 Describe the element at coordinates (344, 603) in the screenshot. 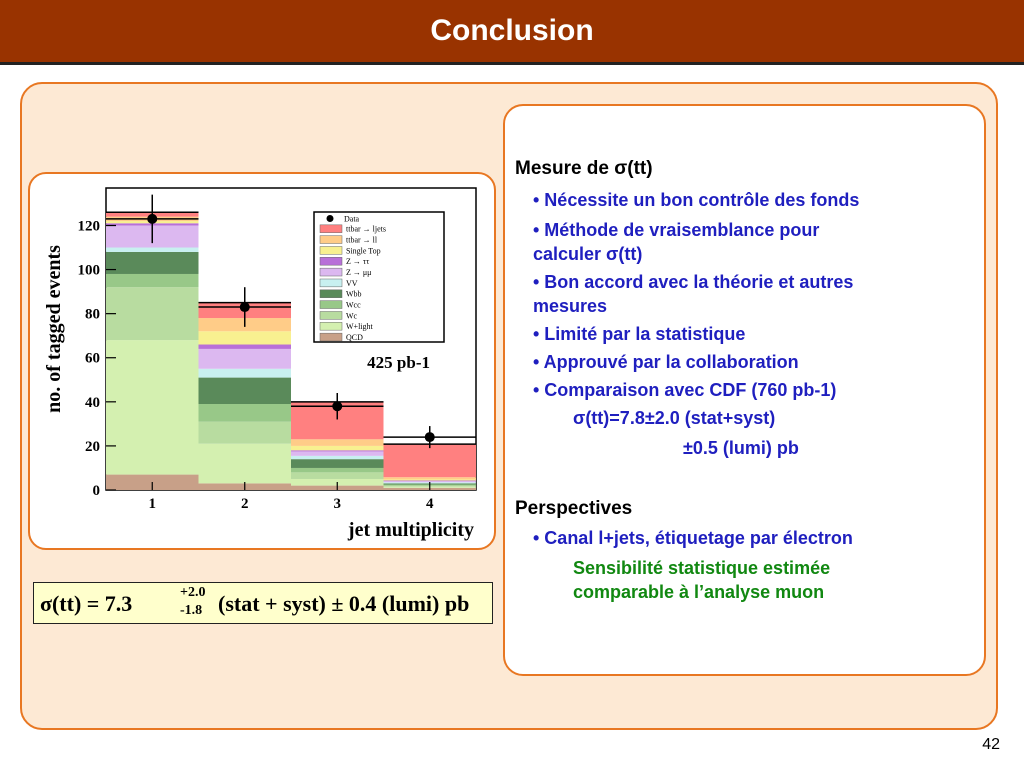

I see `formula-rest: (stat + syst) ± 0.4 (lumi) pb` at that location.